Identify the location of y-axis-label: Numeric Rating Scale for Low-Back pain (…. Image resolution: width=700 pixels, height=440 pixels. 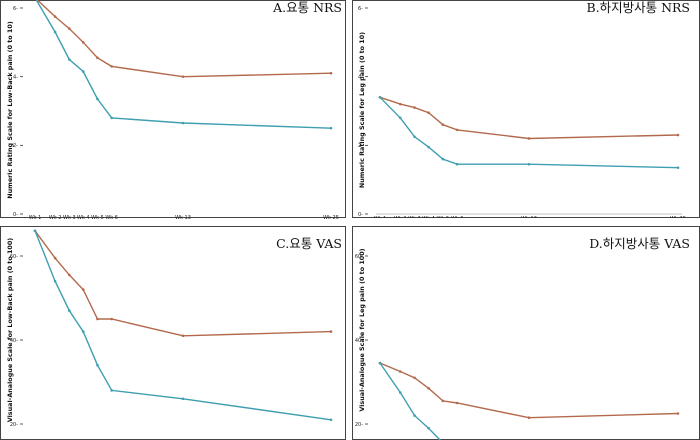
(10, 110).